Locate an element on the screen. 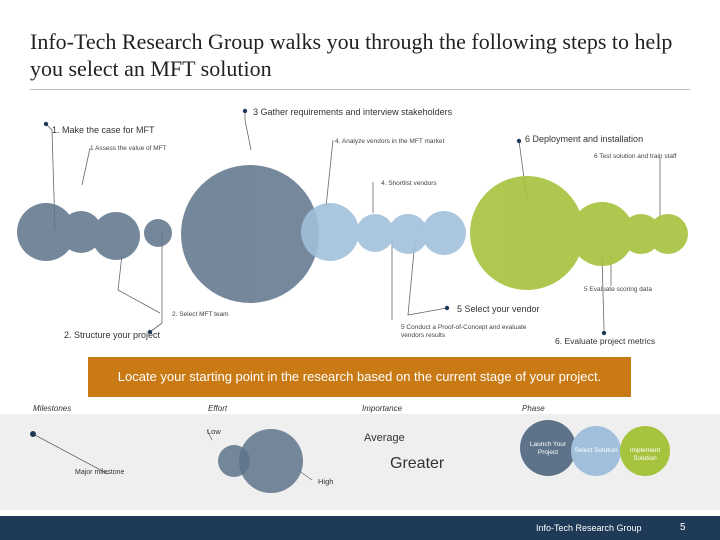 Image resolution: width=720 pixels, height=540 pixels. leader-structure is located at coordinates (156, 282).